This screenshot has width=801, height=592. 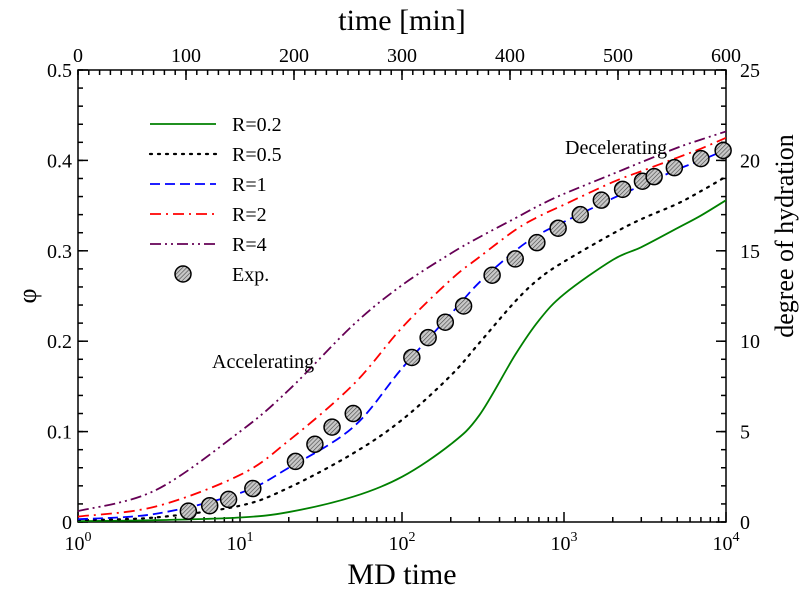 I want to click on top-tick-label: 0, so click(x=78, y=56).